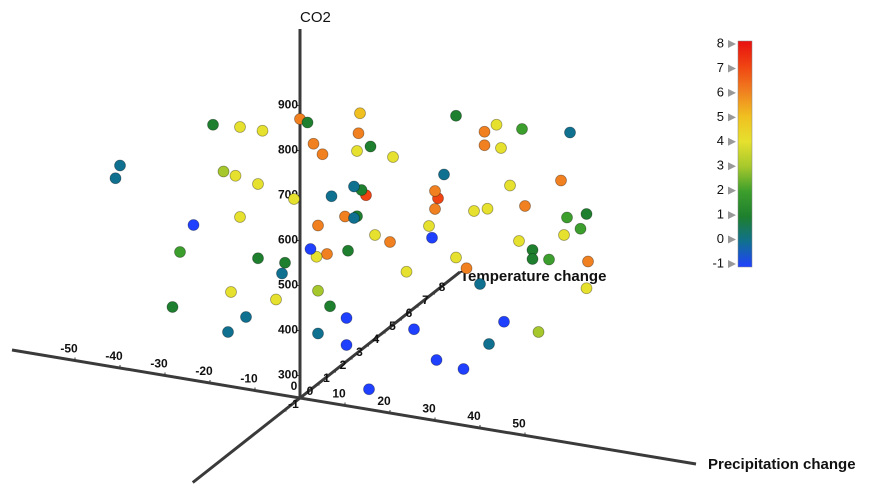 Image resolution: width=891 pixels, height=490 pixels. I want to click on colorbar-label: 8, so click(720, 42).